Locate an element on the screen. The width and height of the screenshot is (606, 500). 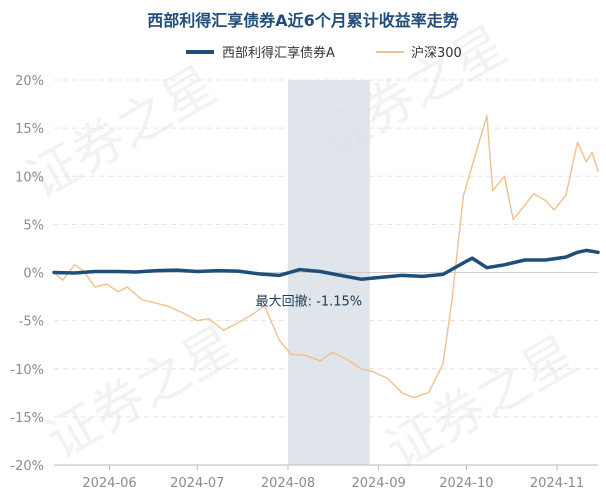
watermark-4: 证券之星 is located at coordinates (482, 403).